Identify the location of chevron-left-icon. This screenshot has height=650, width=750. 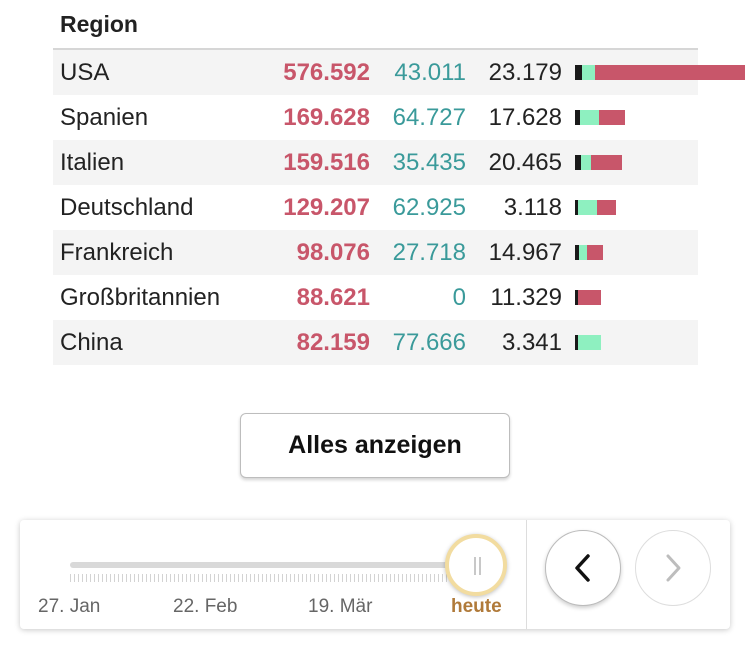
(582, 568).